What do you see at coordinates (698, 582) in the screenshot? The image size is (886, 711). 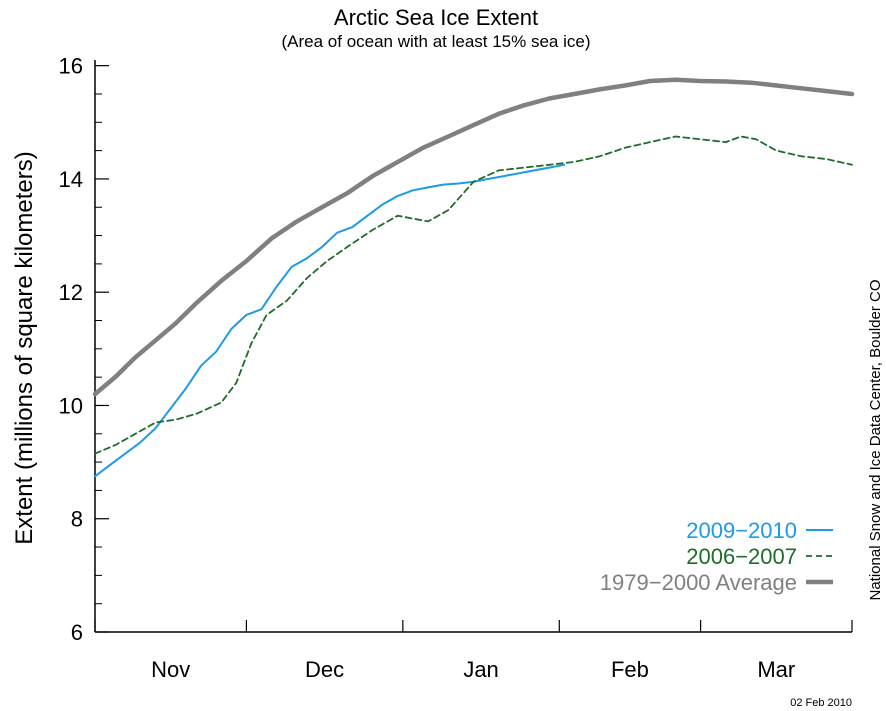 I see `legend-entry: 1979−2000 Average` at bounding box center [698, 582].